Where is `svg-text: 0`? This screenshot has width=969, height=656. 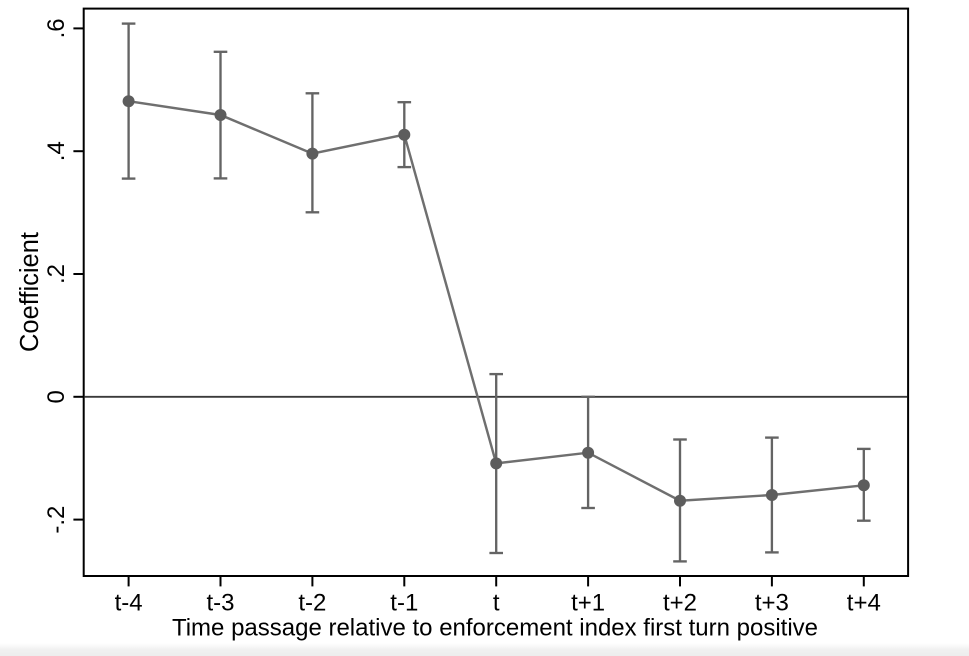 svg-text: 0 is located at coordinates (56, 396).